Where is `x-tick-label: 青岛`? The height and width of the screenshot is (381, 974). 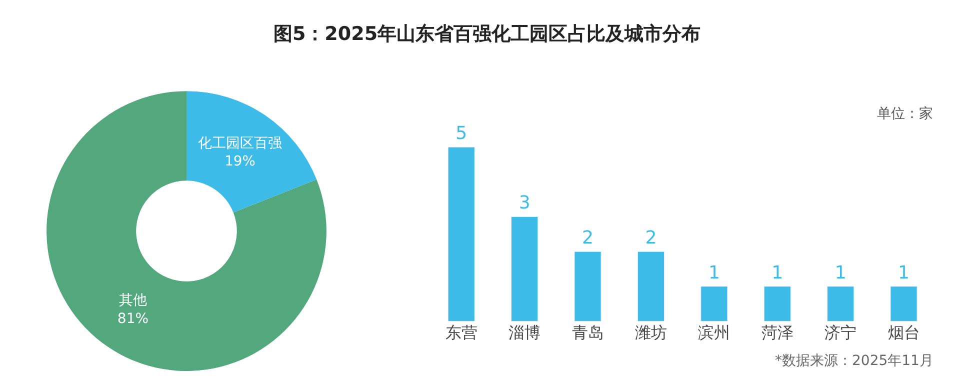 x-tick-label: 青岛 is located at coordinates (588, 332).